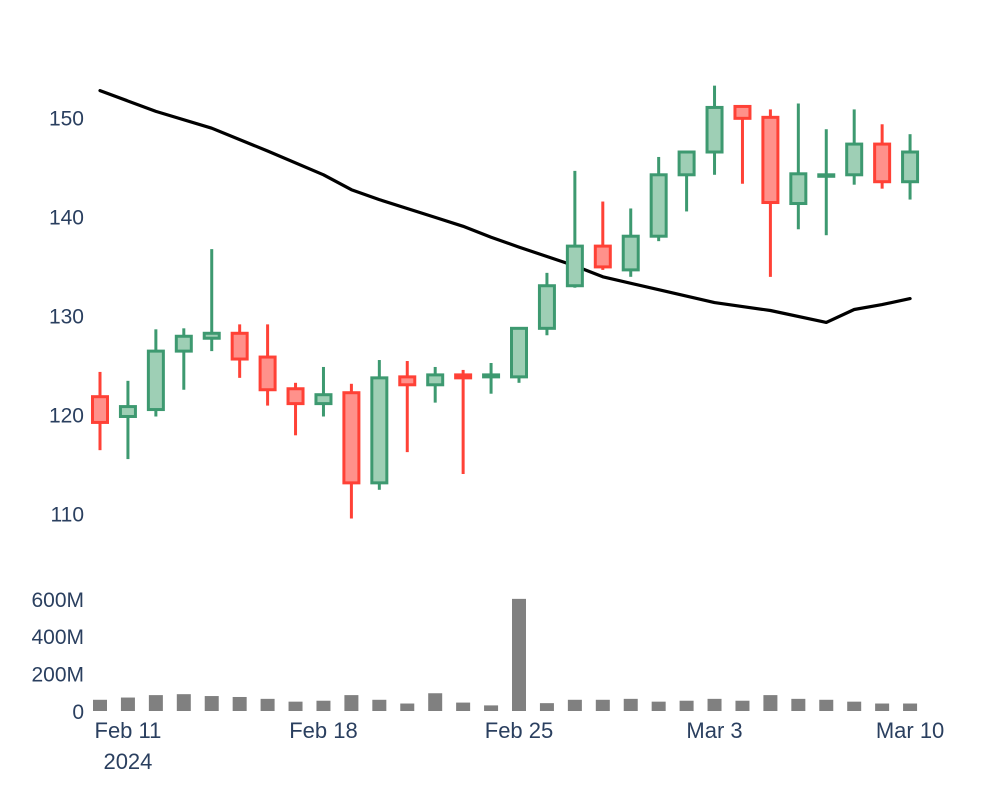  What do you see at coordinates (910, 730) in the screenshot?
I see `x-tick-label: Mar 10` at bounding box center [910, 730].